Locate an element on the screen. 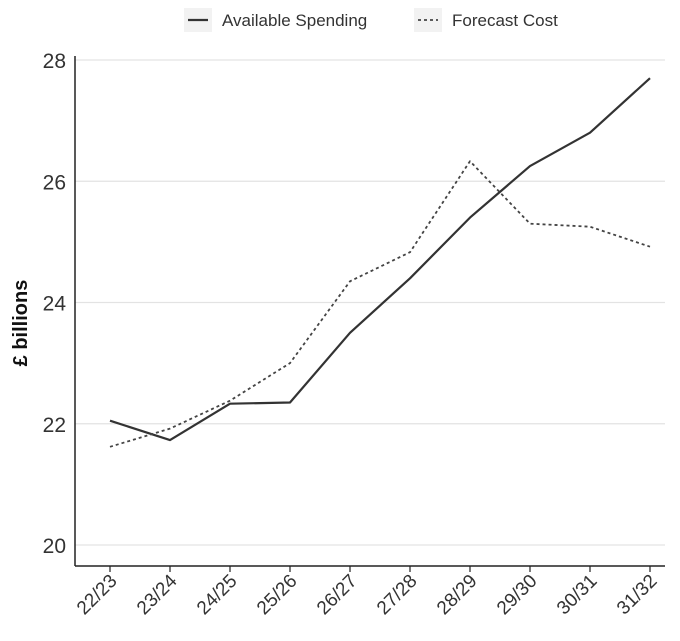  x-tick-label: 25/26 is located at coordinates (277, 595).